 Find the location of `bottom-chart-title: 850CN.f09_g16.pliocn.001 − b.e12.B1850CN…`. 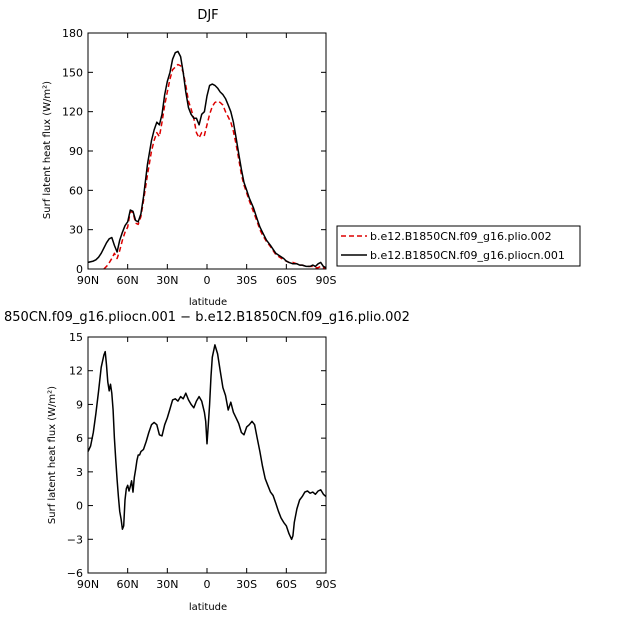

bottom-chart-title: 850CN.f09_g16.pliocn.001 − b.e12.B1850CN… is located at coordinates (207, 317).